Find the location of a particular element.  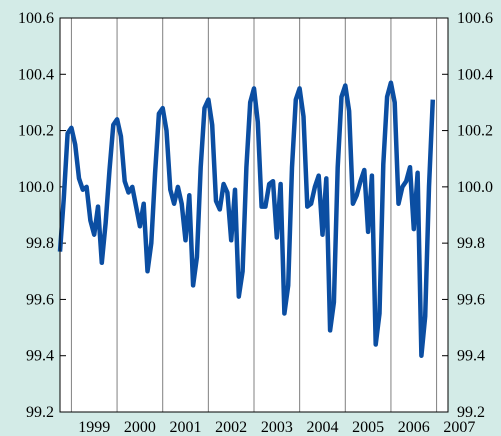

y-tick-label-right: 100.6 is located at coordinates (475, 18).